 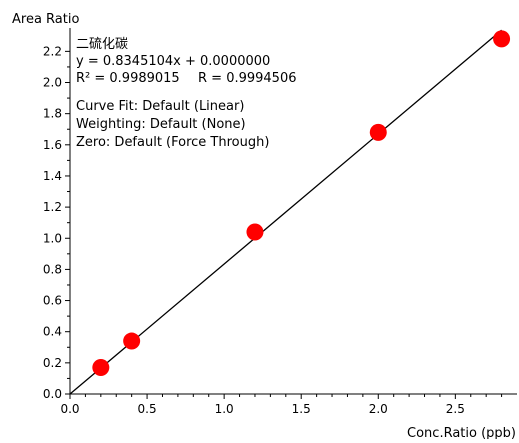 I want to click on y-tick-label: 0.0, so click(x=52, y=394).